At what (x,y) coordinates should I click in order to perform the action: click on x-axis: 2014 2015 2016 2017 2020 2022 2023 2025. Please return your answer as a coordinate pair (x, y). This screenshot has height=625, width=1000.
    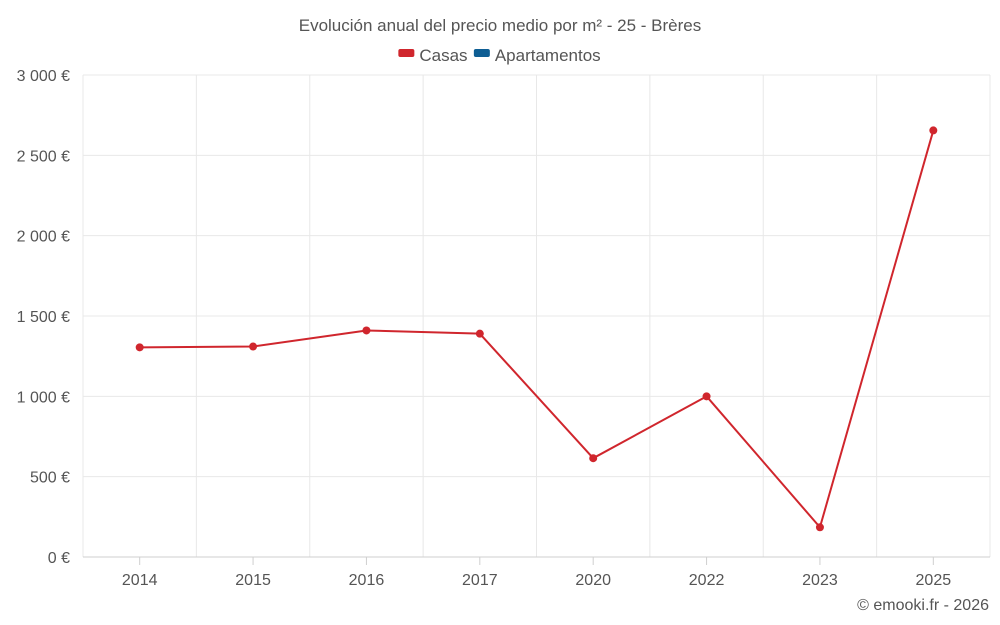
    Looking at the image, I should click on (536, 572).